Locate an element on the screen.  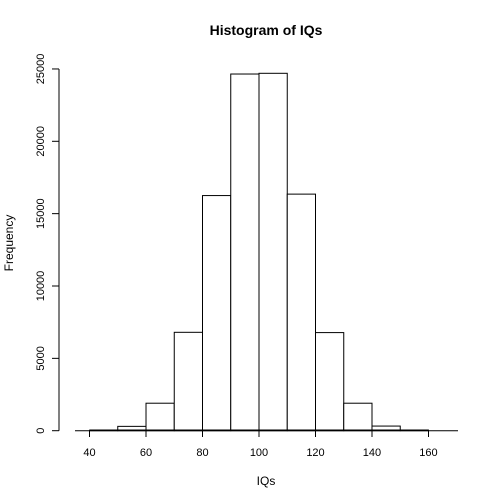
x-axis-label: IQs is located at coordinates (266, 481).